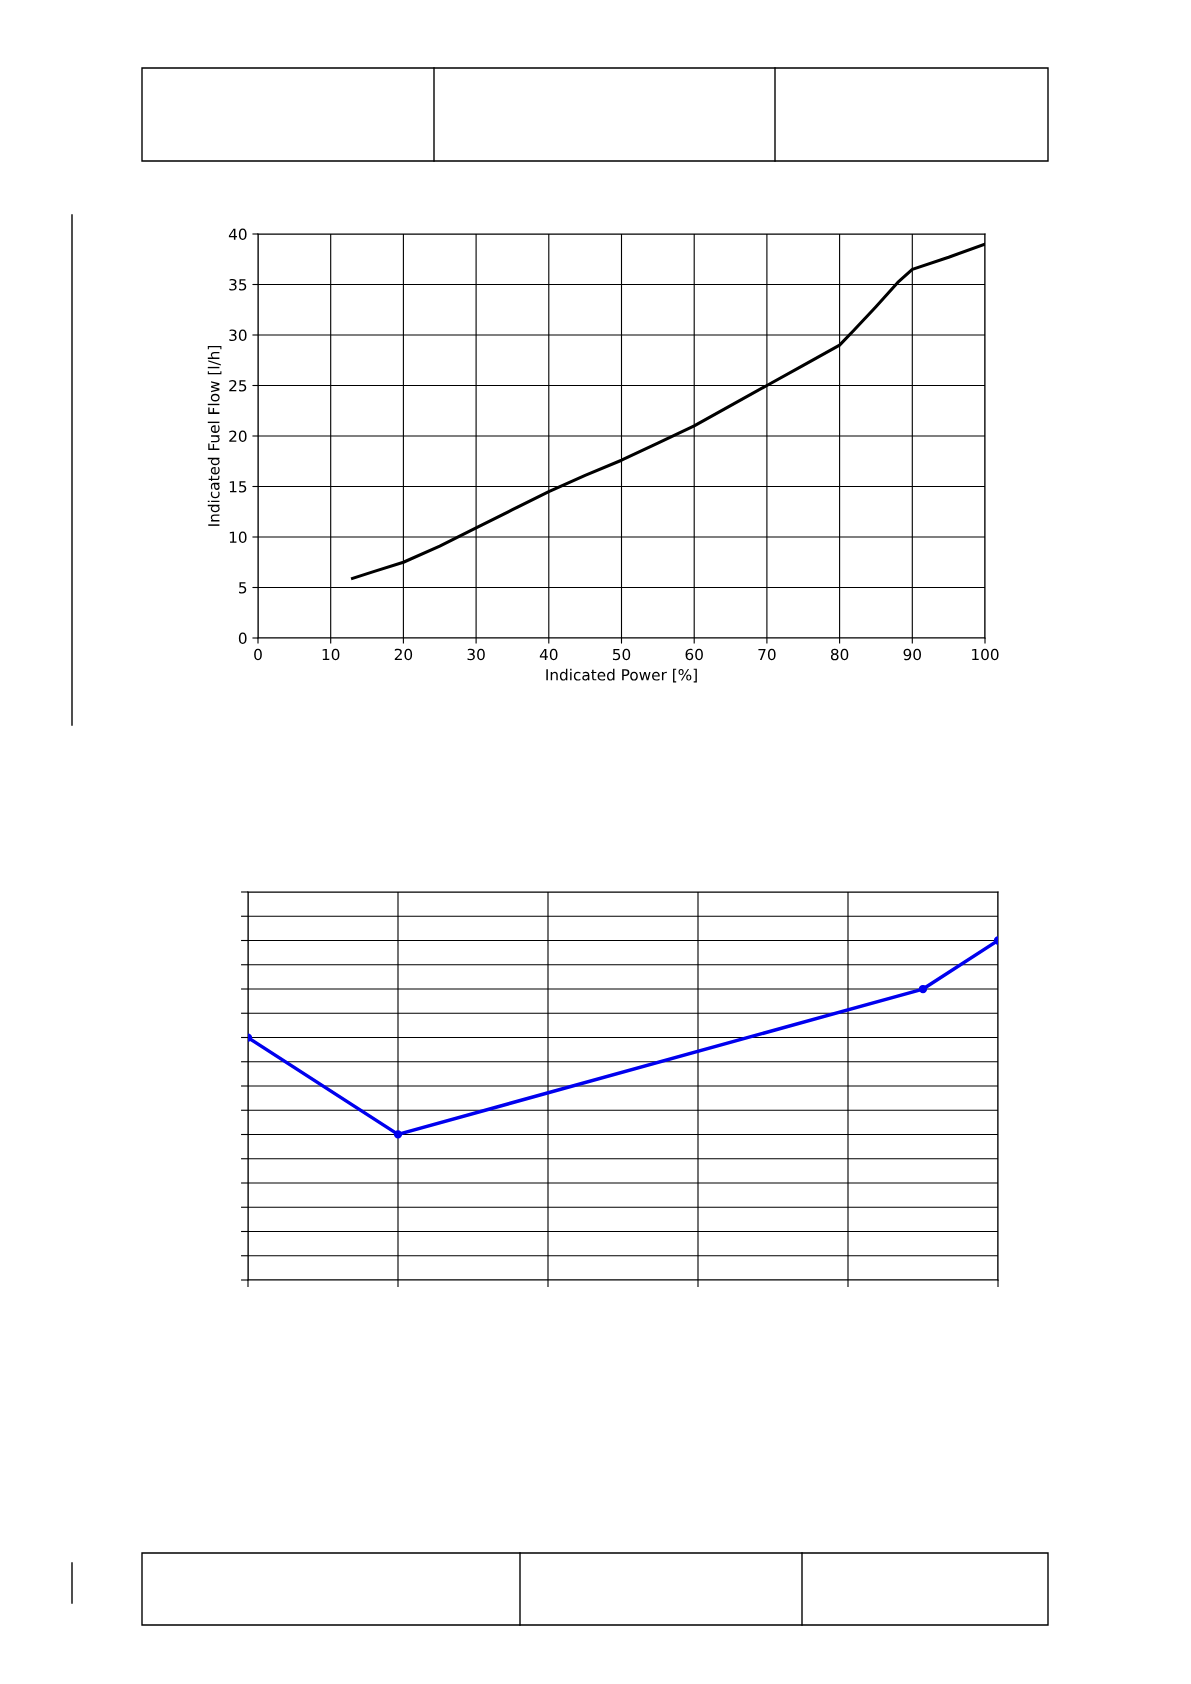 The image size is (1191, 1684). What do you see at coordinates (238, 385) in the screenshot?
I see `y-tick-label: 25` at bounding box center [238, 385].